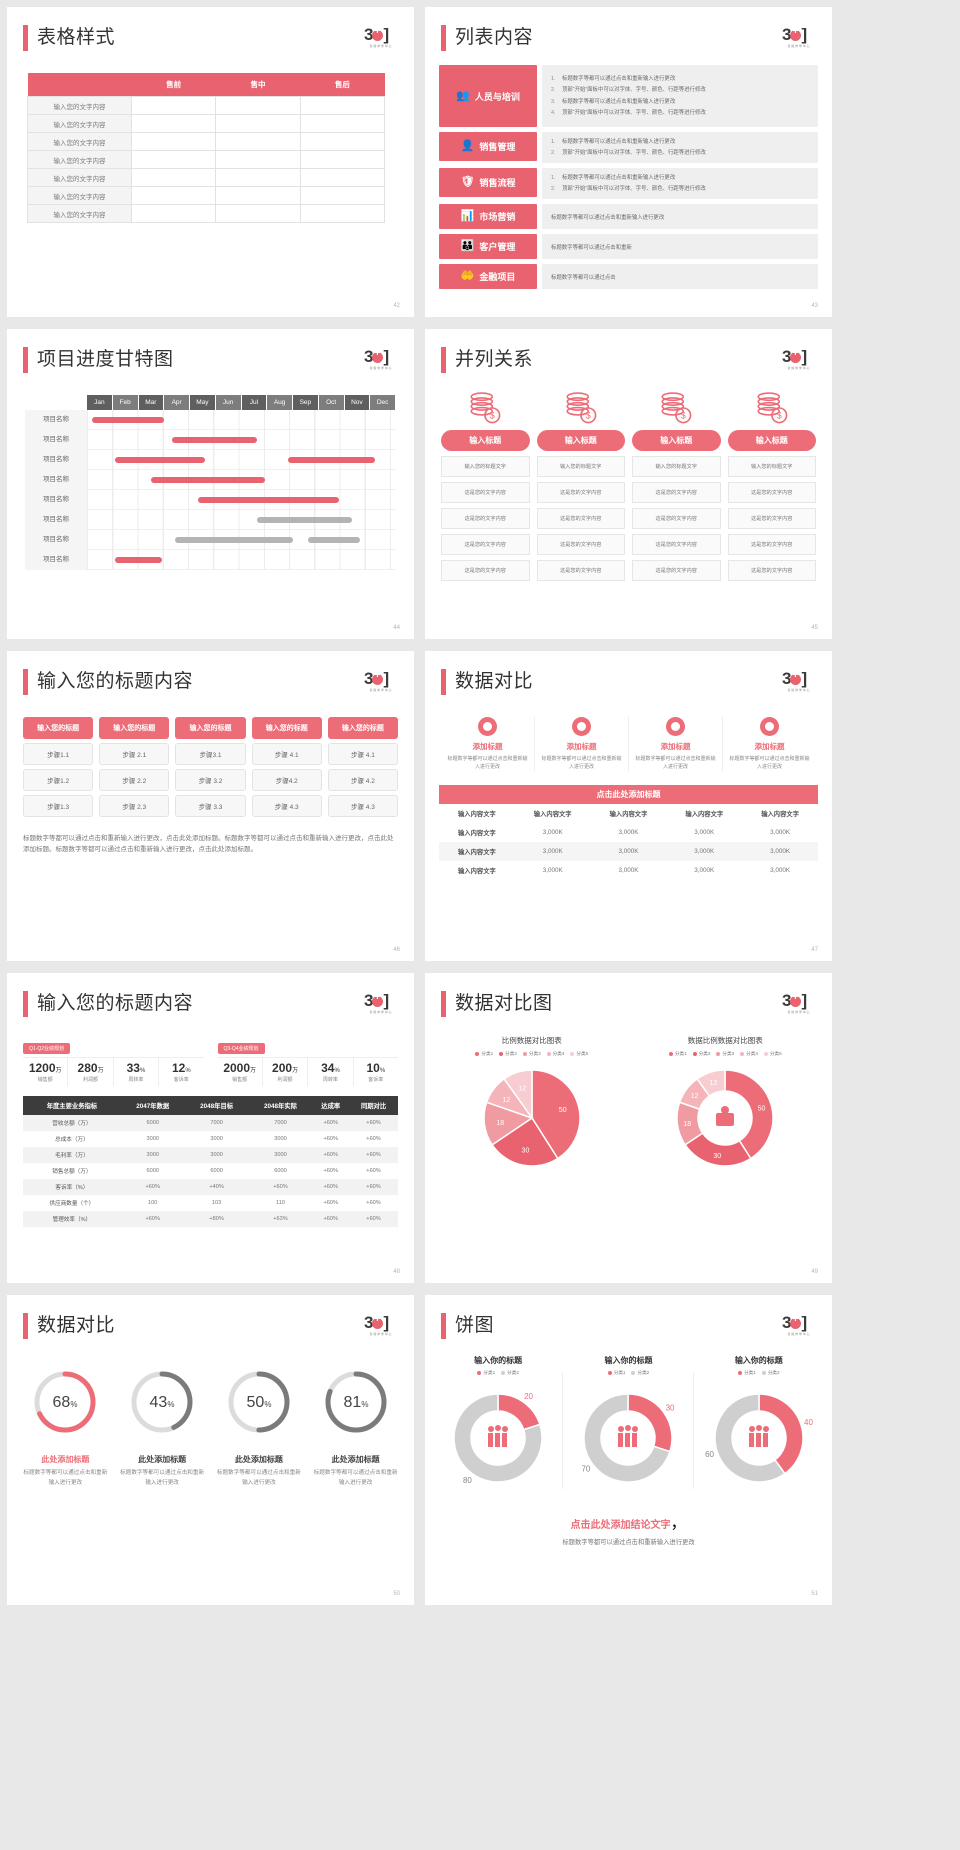  Describe the element at coordinates (488, 217) in the screenshot. I see `list-item-tag: 📊 市场营销` at that location.